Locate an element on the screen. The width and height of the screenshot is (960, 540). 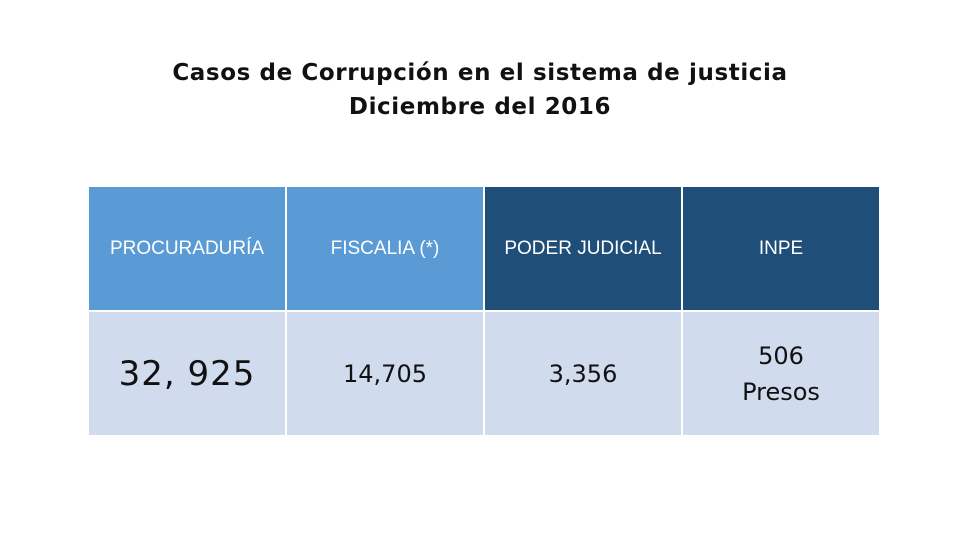
header-poder-judicial: PODER JUDICIAL is located at coordinates (583, 248).